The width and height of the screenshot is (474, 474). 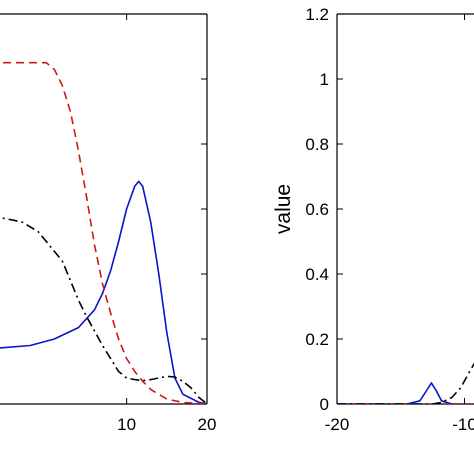 I want to click on series-line-dashdot, so click(x=405, y=383).